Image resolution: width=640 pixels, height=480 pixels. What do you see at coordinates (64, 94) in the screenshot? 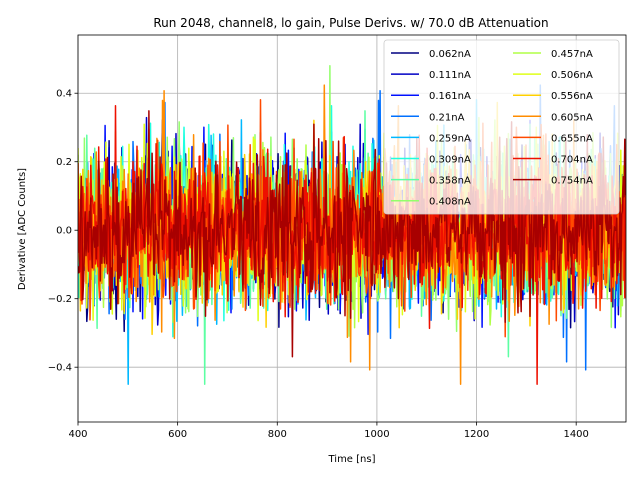
I see `y-tick-label: 0.4` at bounding box center [64, 94].